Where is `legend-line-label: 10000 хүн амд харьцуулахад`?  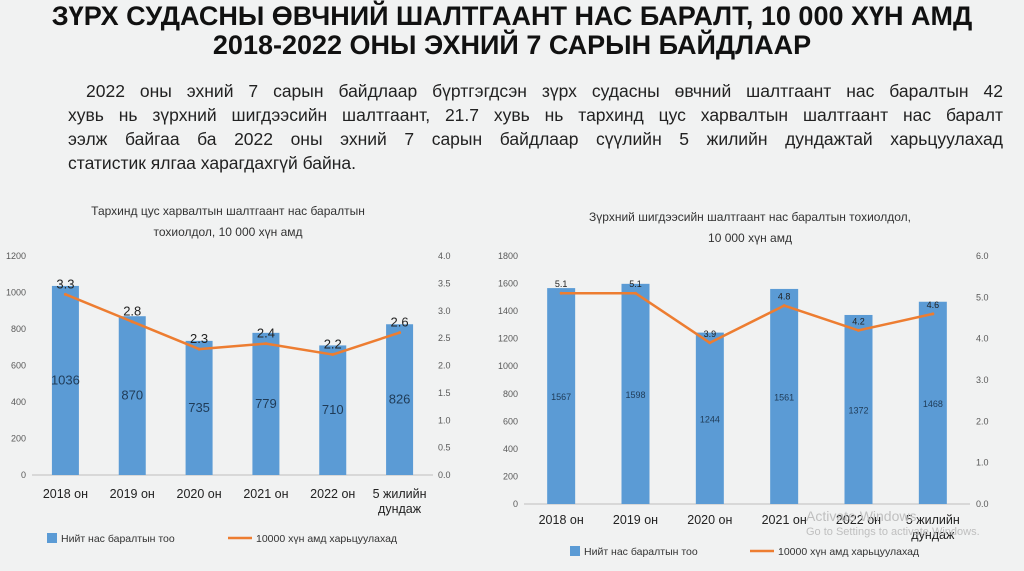
legend-line-label: 10000 хүн амд харьцуулахад is located at coordinates (326, 539).